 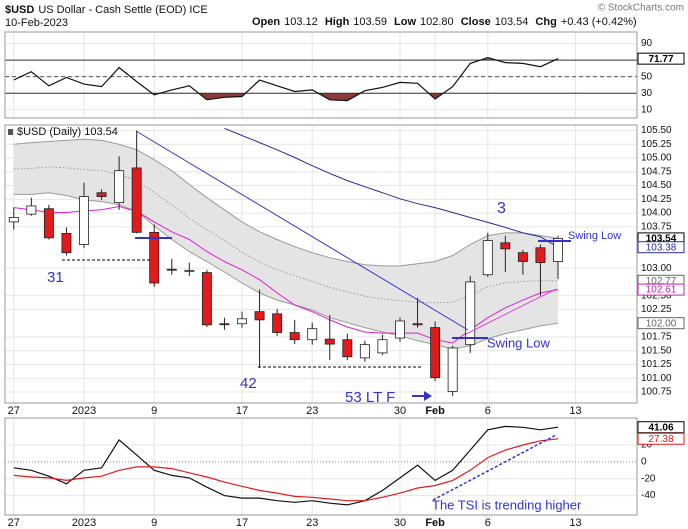 What do you see at coordinates (656, 213) in the screenshot?
I see `y-tick-label: 104.00` at bounding box center [656, 213].